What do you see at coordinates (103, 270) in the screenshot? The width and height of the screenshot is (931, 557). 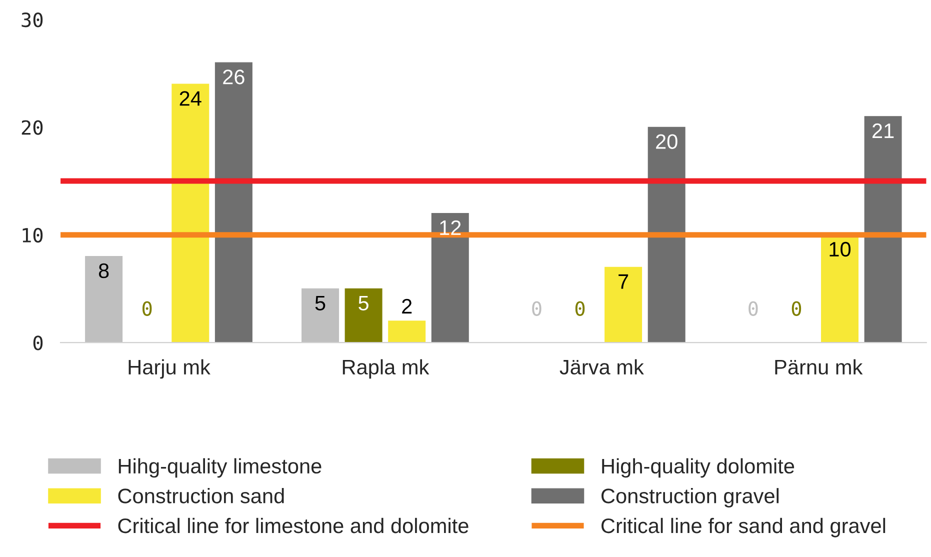 I see `data-label: 8` at bounding box center [103, 270].